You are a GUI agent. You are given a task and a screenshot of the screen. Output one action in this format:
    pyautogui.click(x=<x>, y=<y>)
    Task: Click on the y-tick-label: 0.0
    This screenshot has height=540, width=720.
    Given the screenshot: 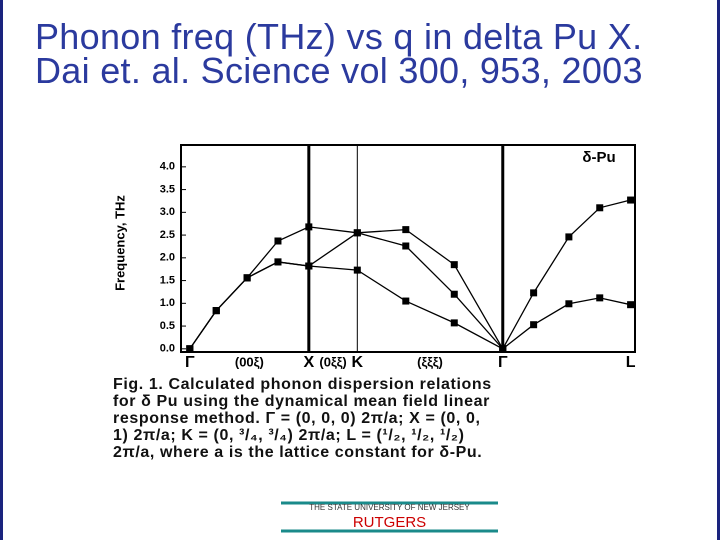 What is the action you would take?
    pyautogui.click(x=167, y=349)
    